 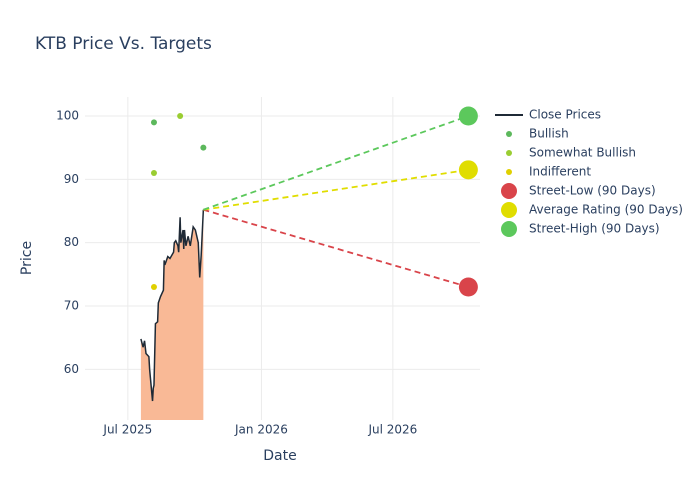 What do you see at coordinates (71, 369) in the screenshot?
I see `y-tick-label: 60` at bounding box center [71, 369].